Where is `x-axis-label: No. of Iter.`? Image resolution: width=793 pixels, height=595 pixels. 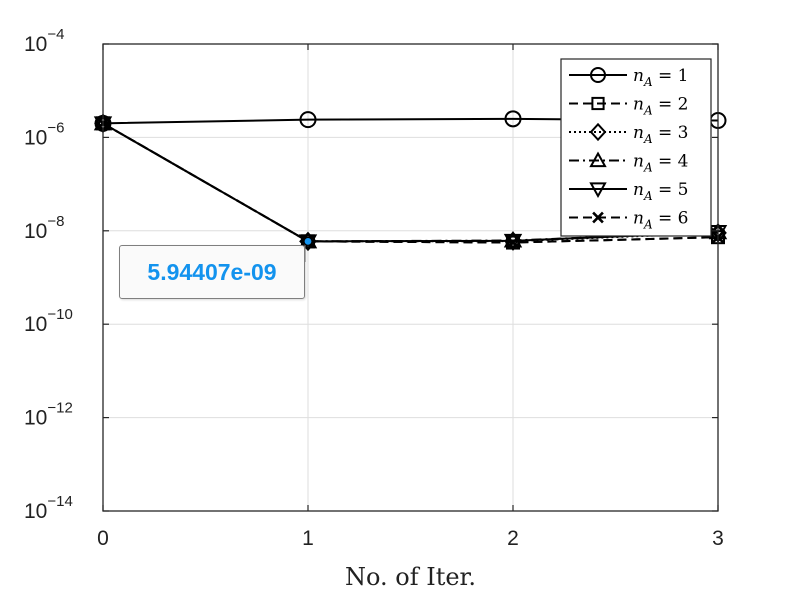 x-axis-label: No. of Iter. is located at coordinates (410, 577).